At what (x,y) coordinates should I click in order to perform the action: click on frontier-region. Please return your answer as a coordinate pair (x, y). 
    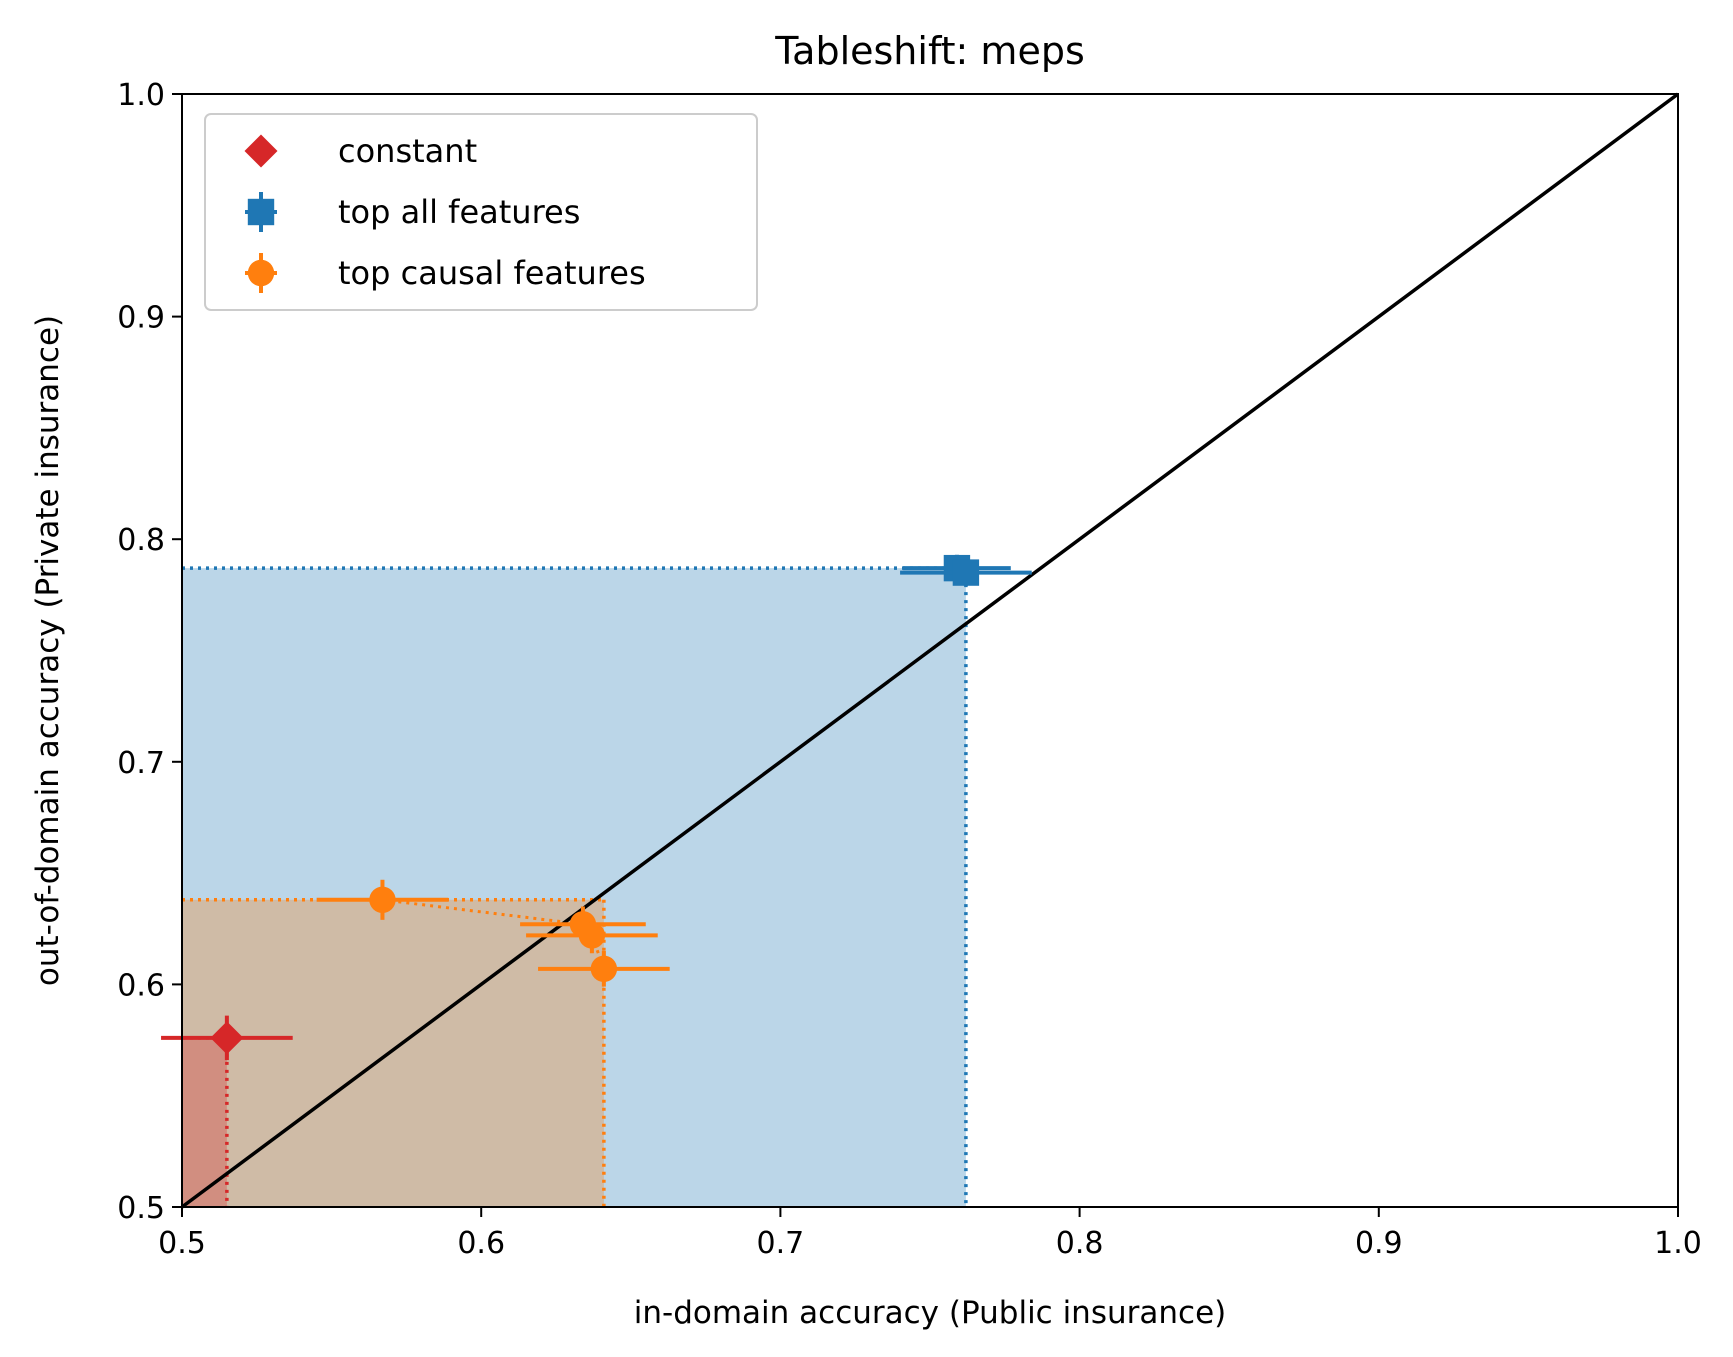
    Looking at the image, I should click on (204, 1122).